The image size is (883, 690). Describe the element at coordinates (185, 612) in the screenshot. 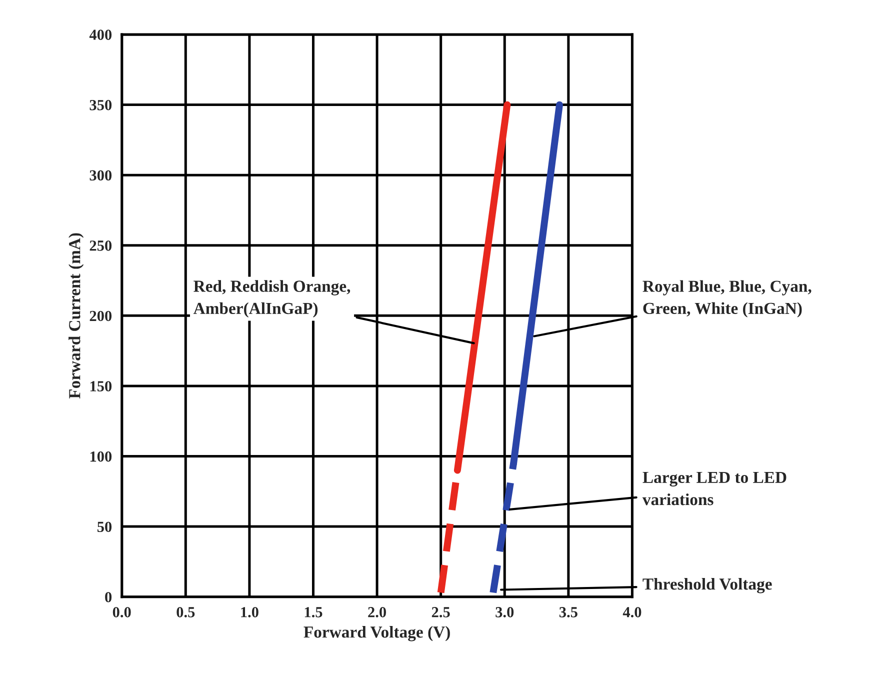

I see `x-tick-label: 0.5` at that location.